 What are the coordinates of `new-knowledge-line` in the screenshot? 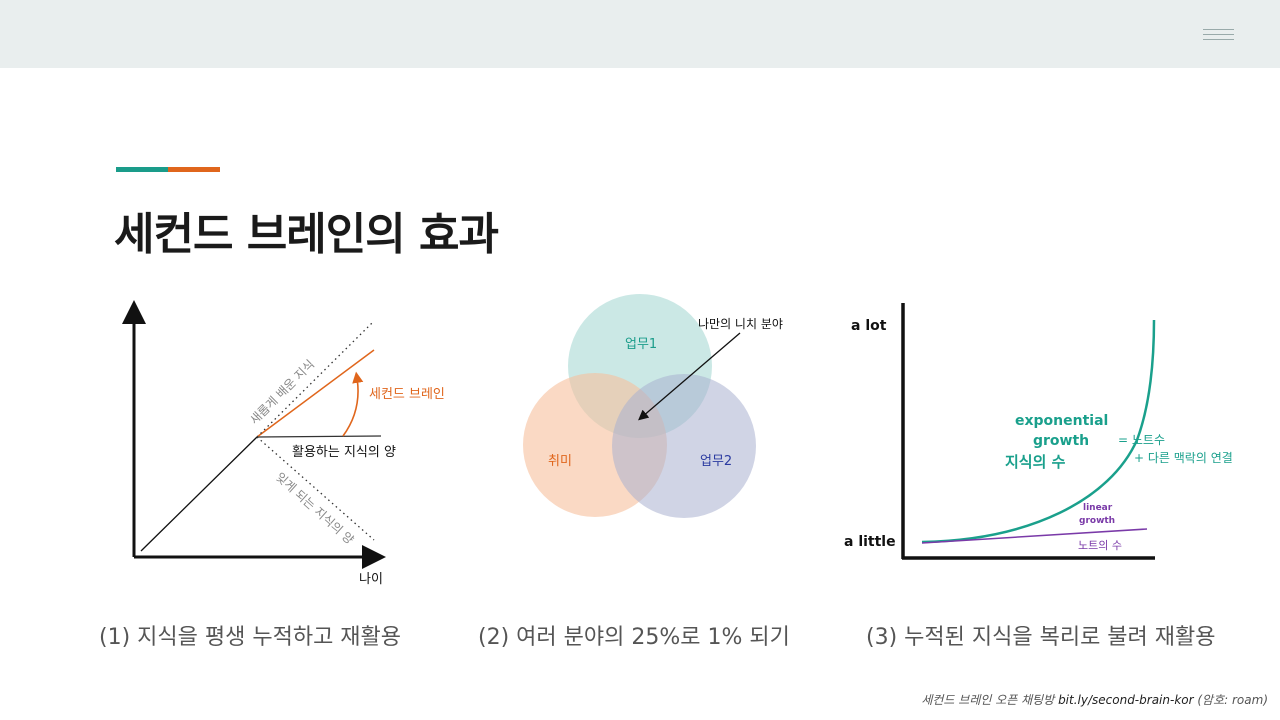 It's located at (314, 380).